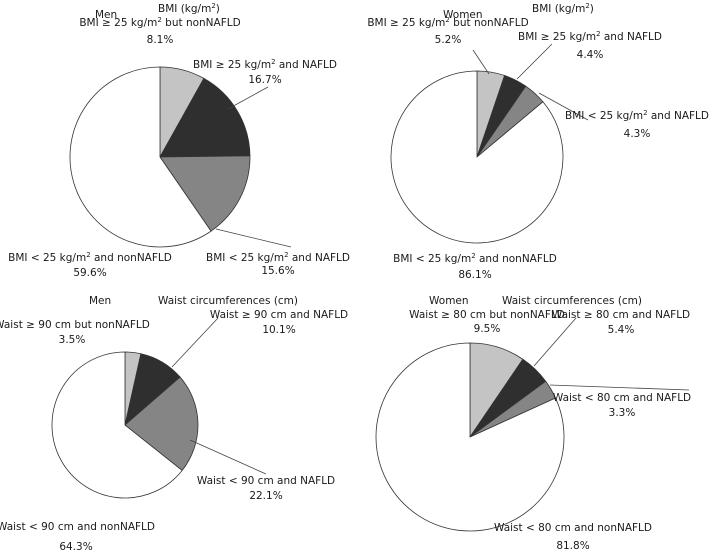 Image resolution: width=709 pixels, height=556 pixels. I want to click on slice-percent-label: 9.5%, so click(487, 329).